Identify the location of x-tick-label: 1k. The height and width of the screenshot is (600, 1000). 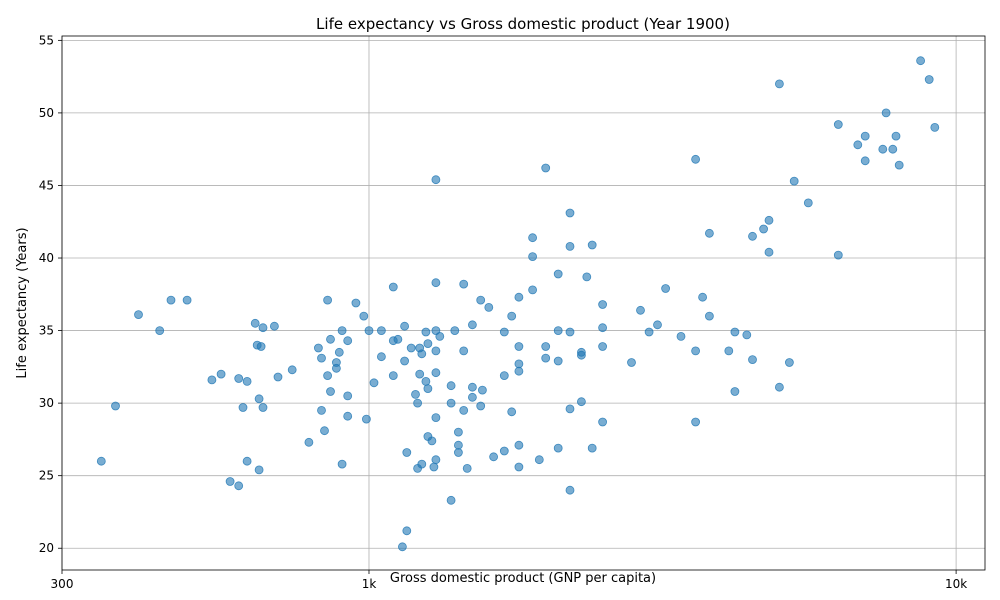
(369, 584).